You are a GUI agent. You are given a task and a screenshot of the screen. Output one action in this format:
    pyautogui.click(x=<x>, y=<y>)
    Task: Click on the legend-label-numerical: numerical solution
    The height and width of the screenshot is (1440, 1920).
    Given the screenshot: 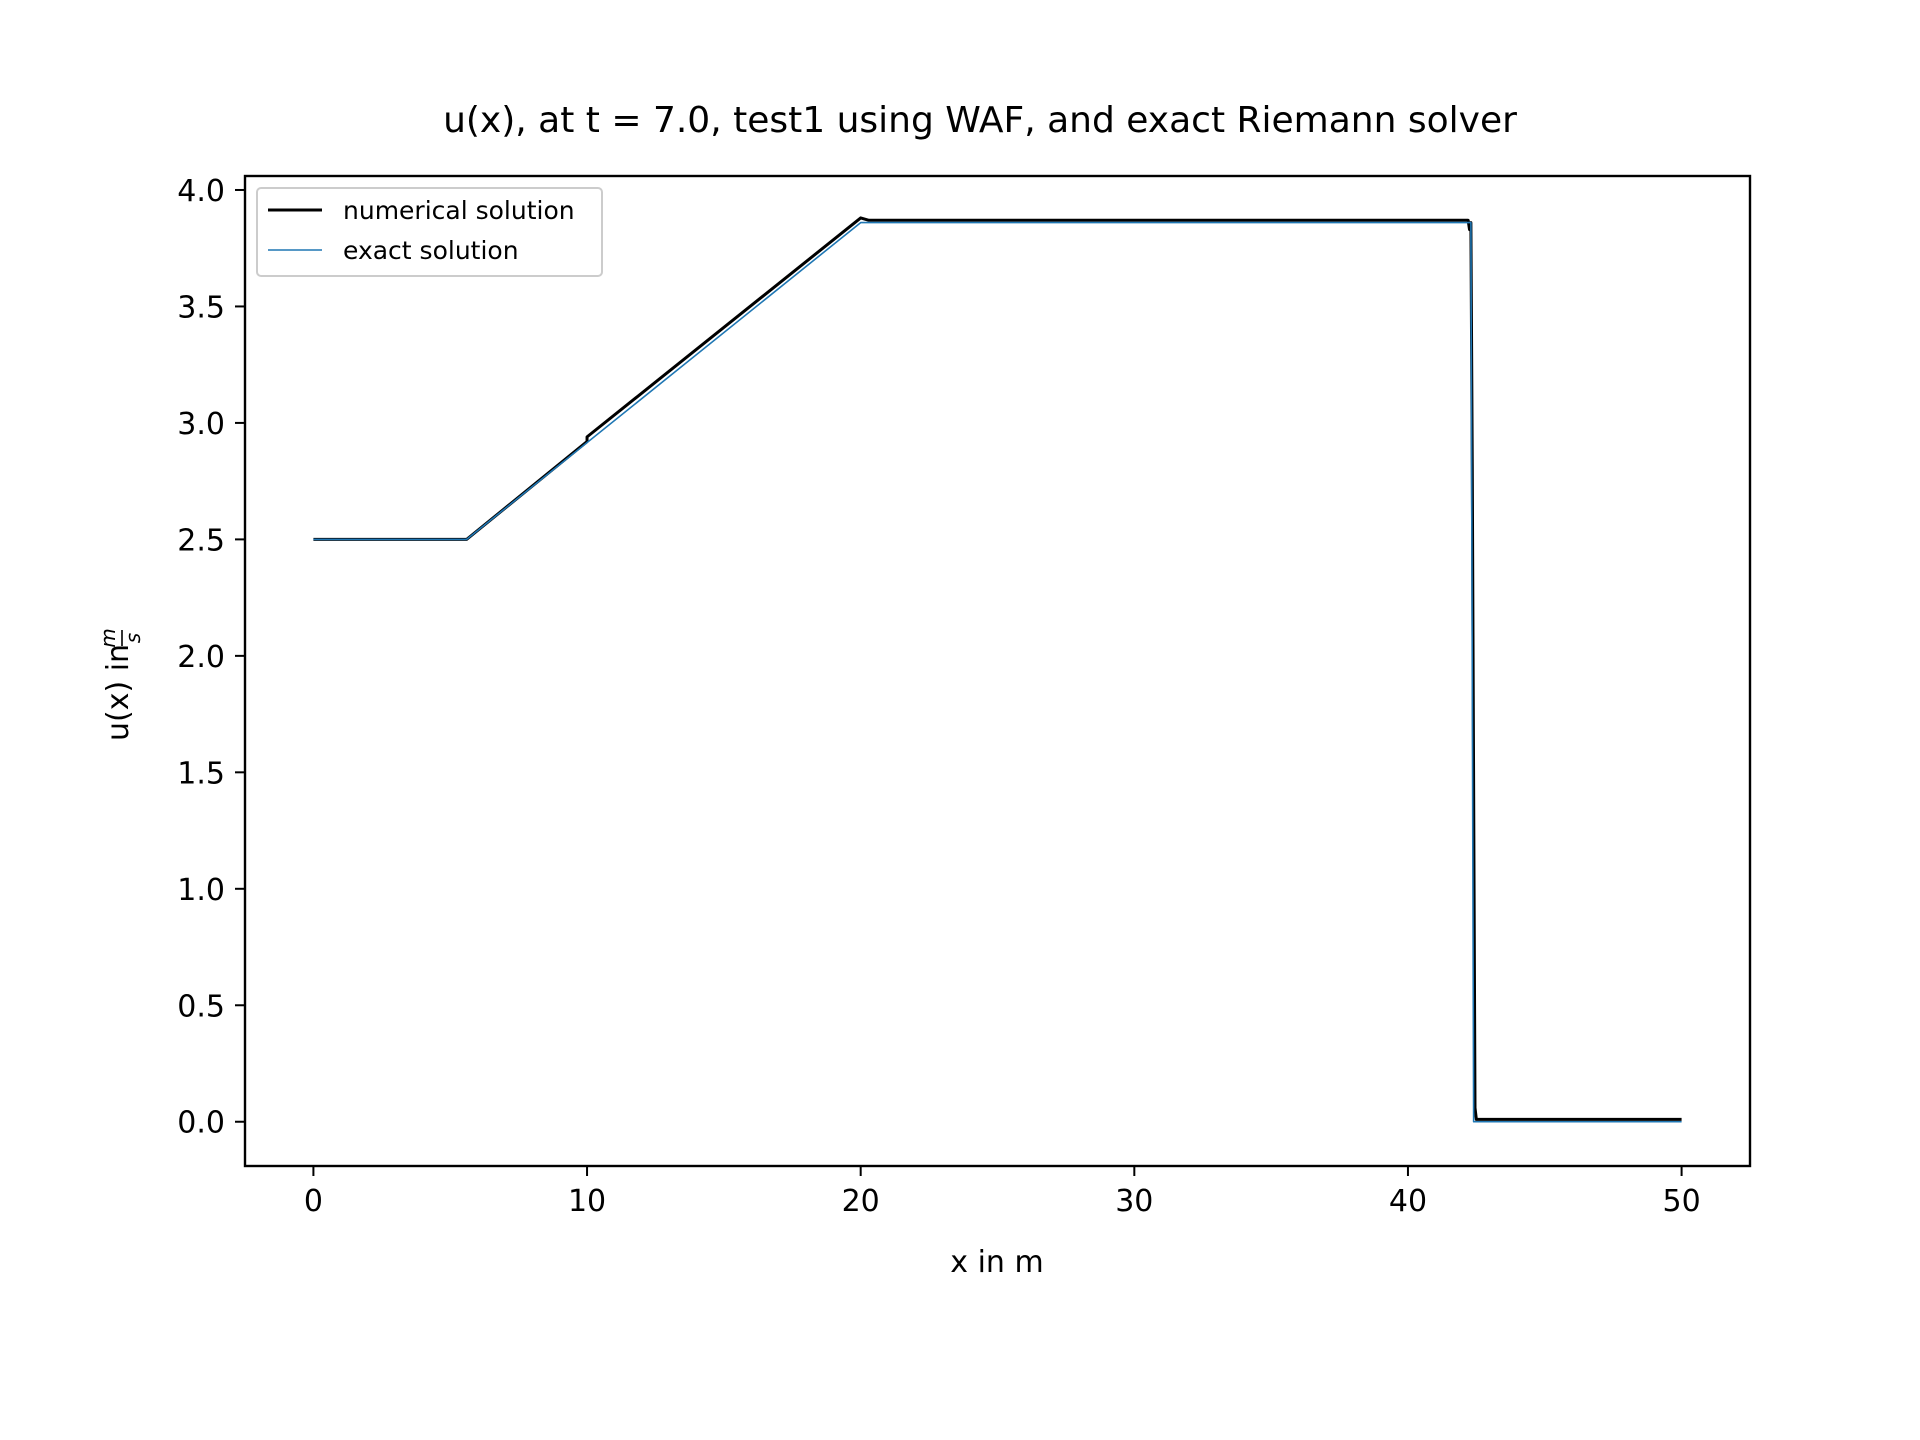 What is the action you would take?
    pyautogui.click(x=459, y=210)
    